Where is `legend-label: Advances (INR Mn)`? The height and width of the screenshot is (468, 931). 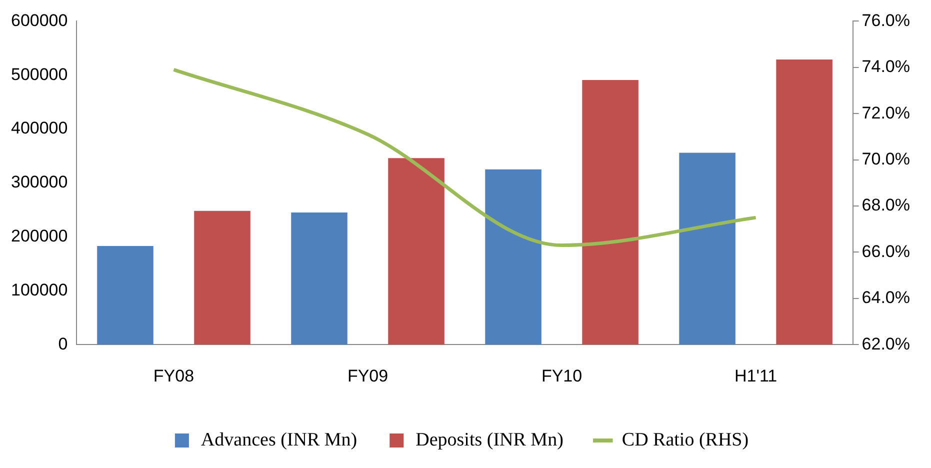 legend-label: Advances (INR Mn) is located at coordinates (279, 439).